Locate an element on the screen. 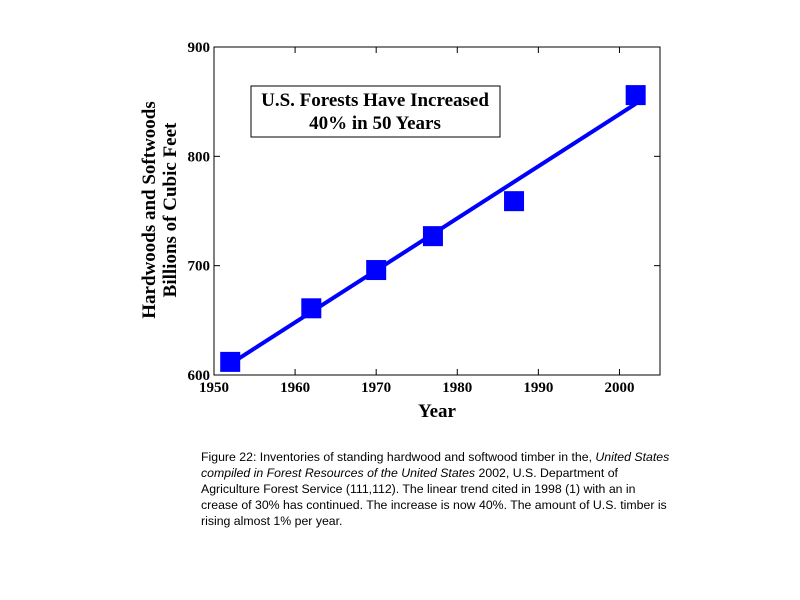 The width and height of the screenshot is (800, 600). y-tick-label: 700 is located at coordinates (199, 267).